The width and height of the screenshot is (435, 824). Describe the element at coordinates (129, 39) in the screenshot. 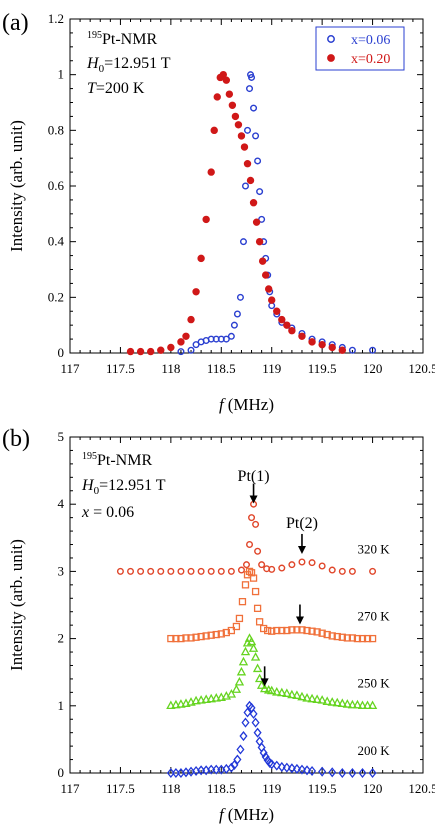

I see `panel-a-nucleus-name: Pt-NMR` at that location.